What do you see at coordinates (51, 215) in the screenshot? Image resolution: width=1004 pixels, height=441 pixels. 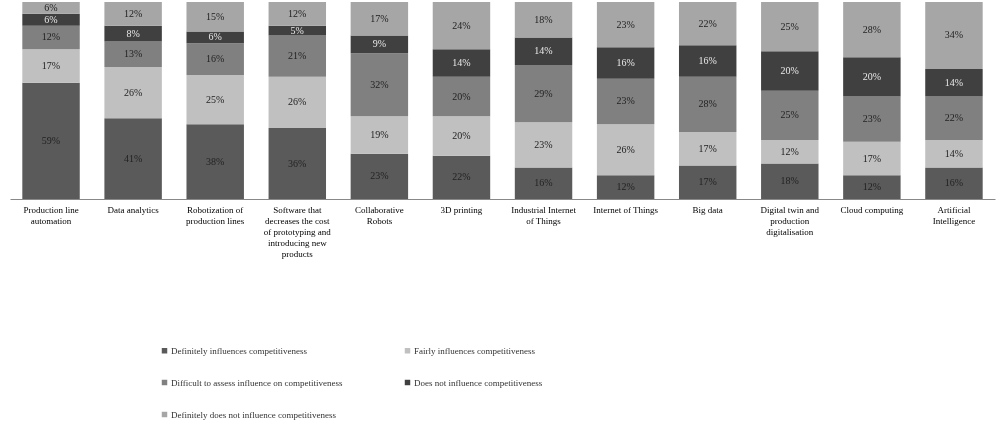 I see `x-tick-label: Production line automation` at bounding box center [51, 215].